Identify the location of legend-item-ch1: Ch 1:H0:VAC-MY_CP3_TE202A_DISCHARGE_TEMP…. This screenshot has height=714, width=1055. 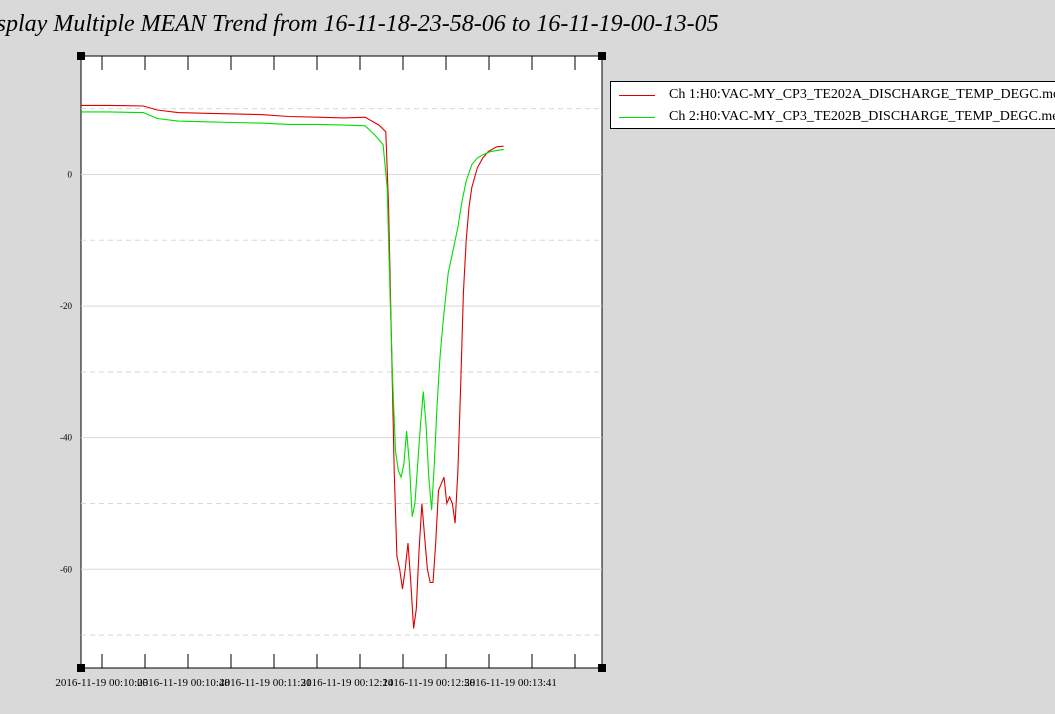
(833, 95).